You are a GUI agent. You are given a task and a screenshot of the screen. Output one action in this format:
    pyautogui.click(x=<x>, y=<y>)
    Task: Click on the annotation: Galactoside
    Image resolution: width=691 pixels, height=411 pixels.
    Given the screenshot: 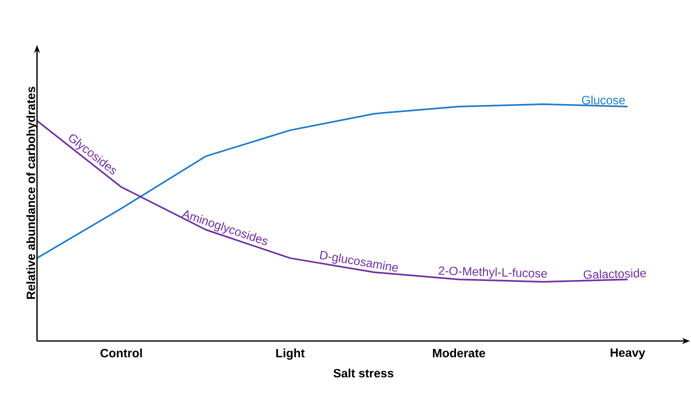 What is the action you would take?
    pyautogui.click(x=615, y=273)
    